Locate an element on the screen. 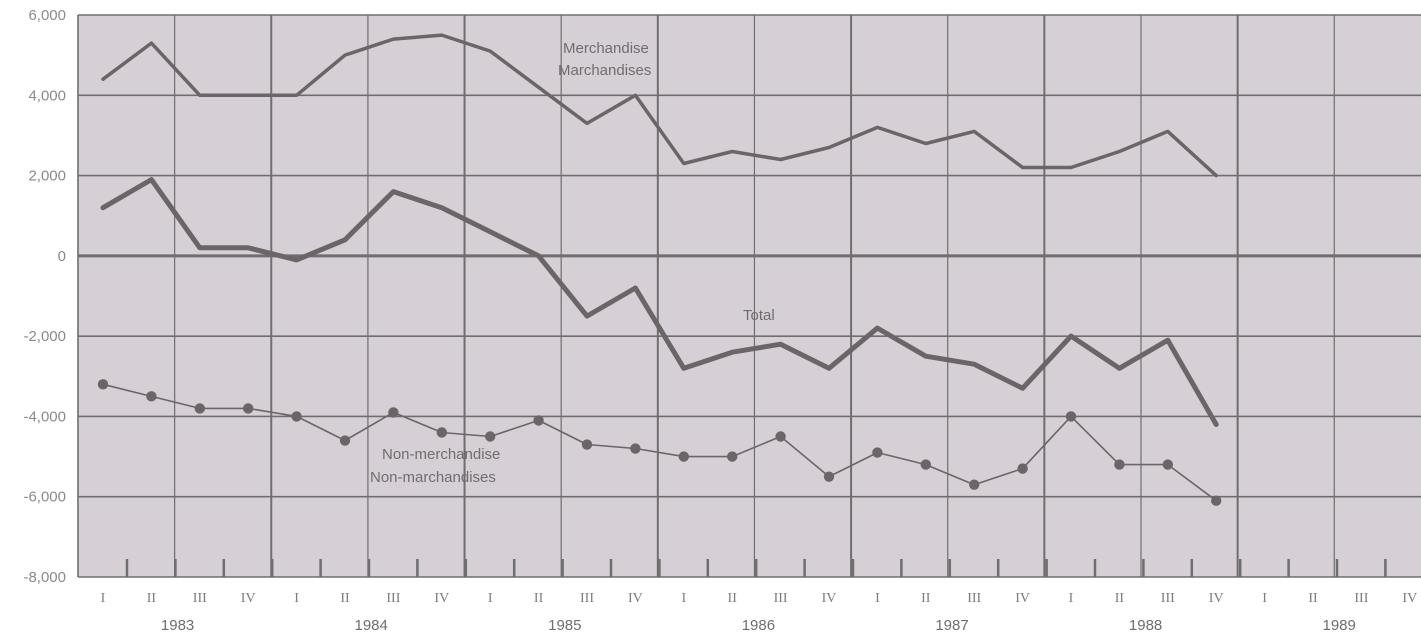 The height and width of the screenshot is (637, 1421). y-tick-label: -2,000 is located at coordinates (44, 336).